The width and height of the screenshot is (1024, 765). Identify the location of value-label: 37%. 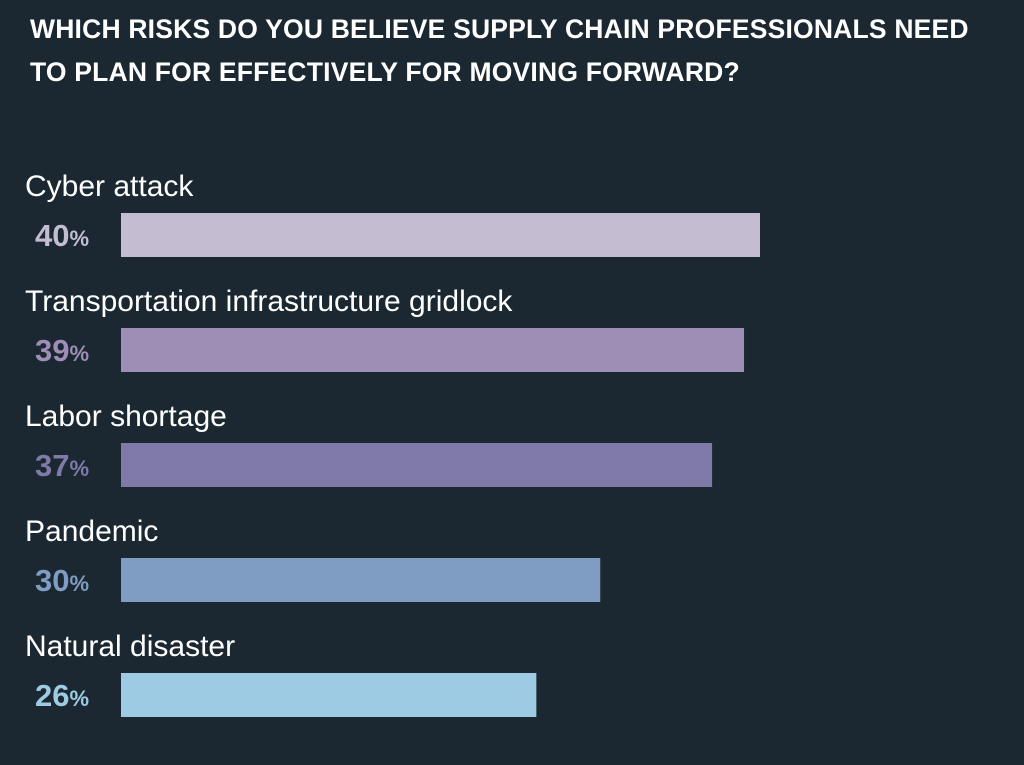
(62, 465).